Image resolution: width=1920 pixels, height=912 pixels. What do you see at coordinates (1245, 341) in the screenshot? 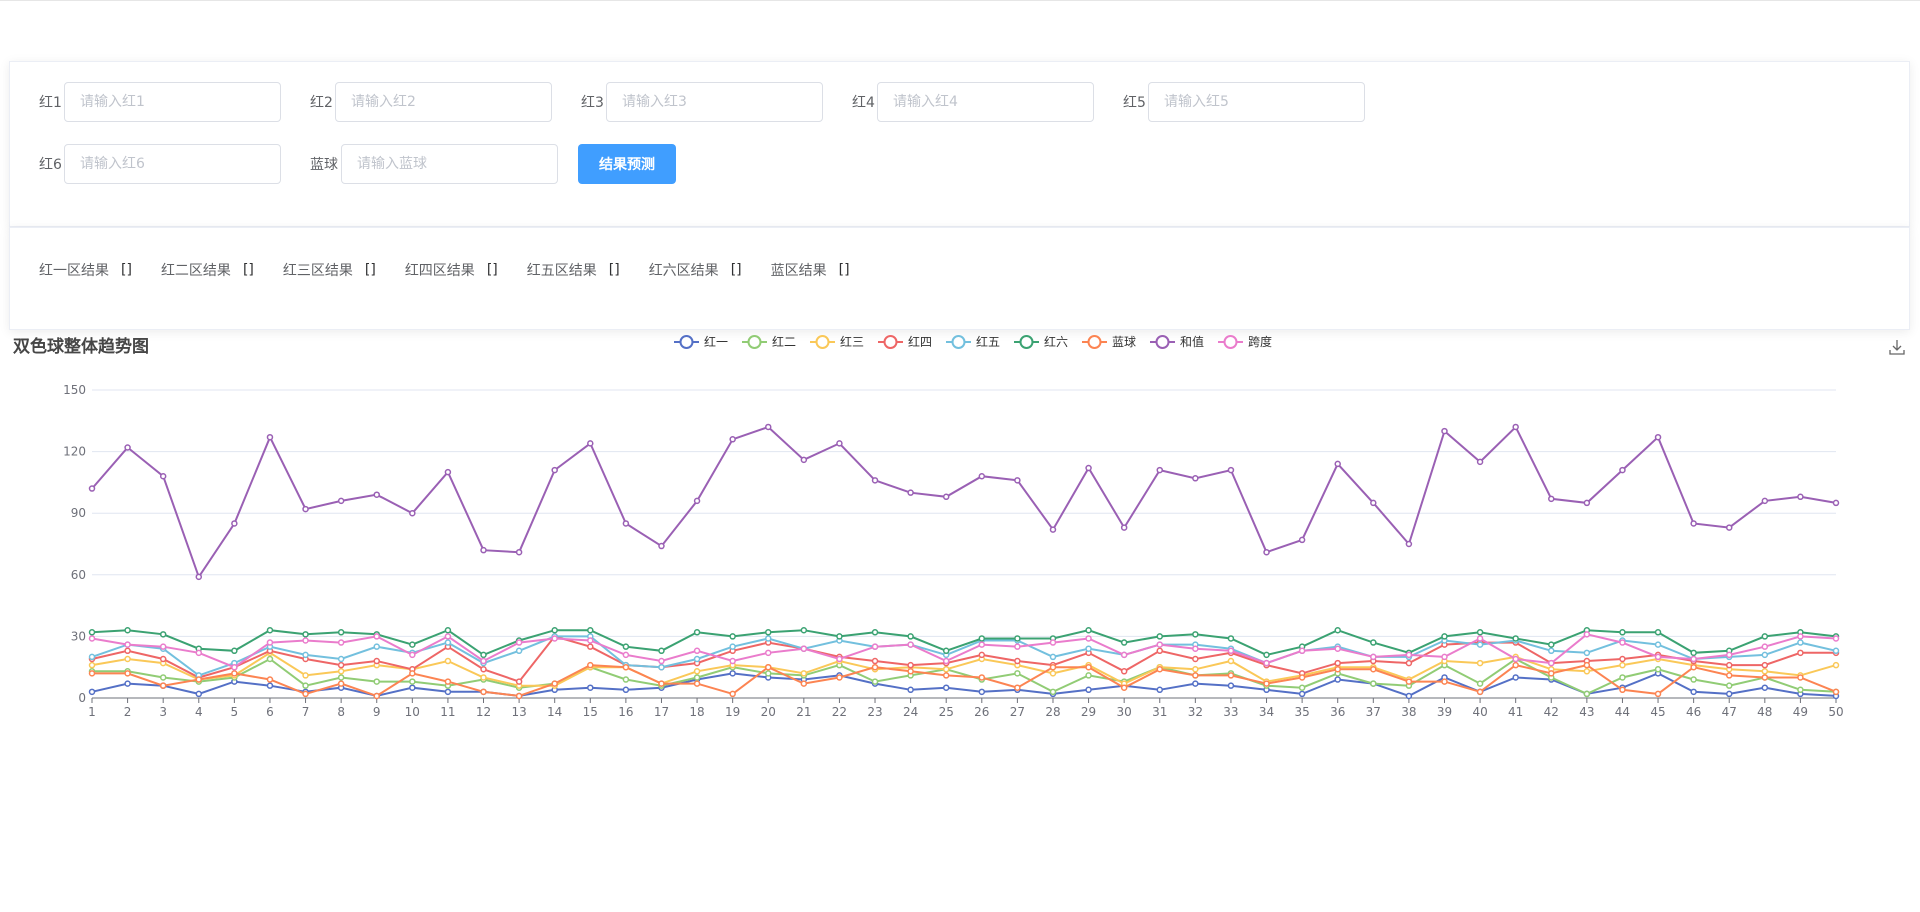
I see `legend-item: 跨度` at bounding box center [1245, 341].